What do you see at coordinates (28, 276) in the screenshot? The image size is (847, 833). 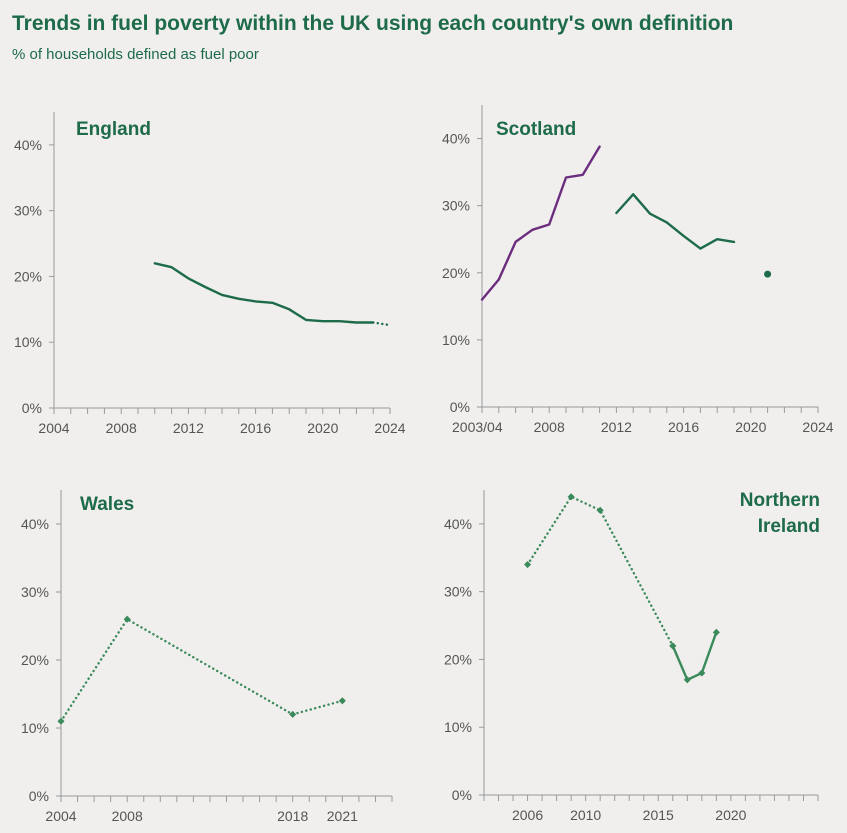 I see `england-y-tick-label: 20%` at bounding box center [28, 276].